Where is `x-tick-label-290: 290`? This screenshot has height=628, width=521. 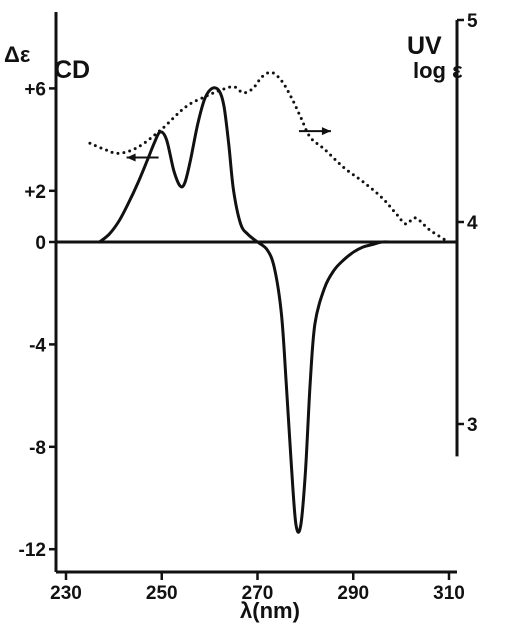 x-tick-label-290: 290 is located at coordinates (353, 593).